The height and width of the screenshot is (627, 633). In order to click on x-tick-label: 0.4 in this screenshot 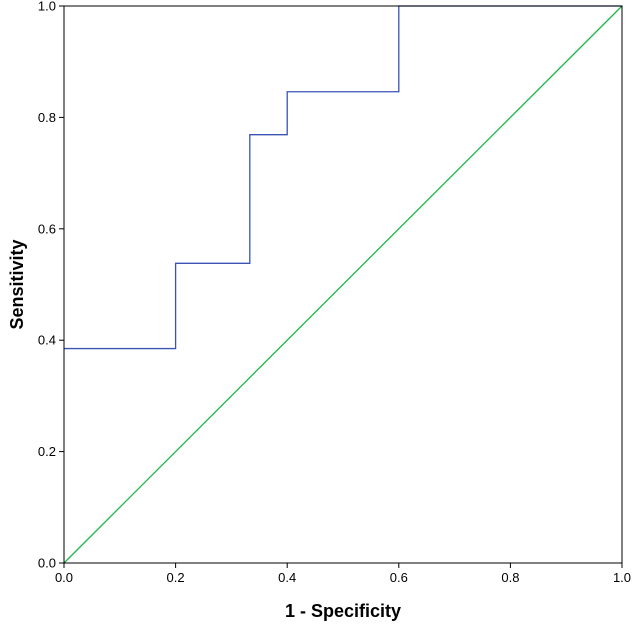, I will do `click(287, 577)`.